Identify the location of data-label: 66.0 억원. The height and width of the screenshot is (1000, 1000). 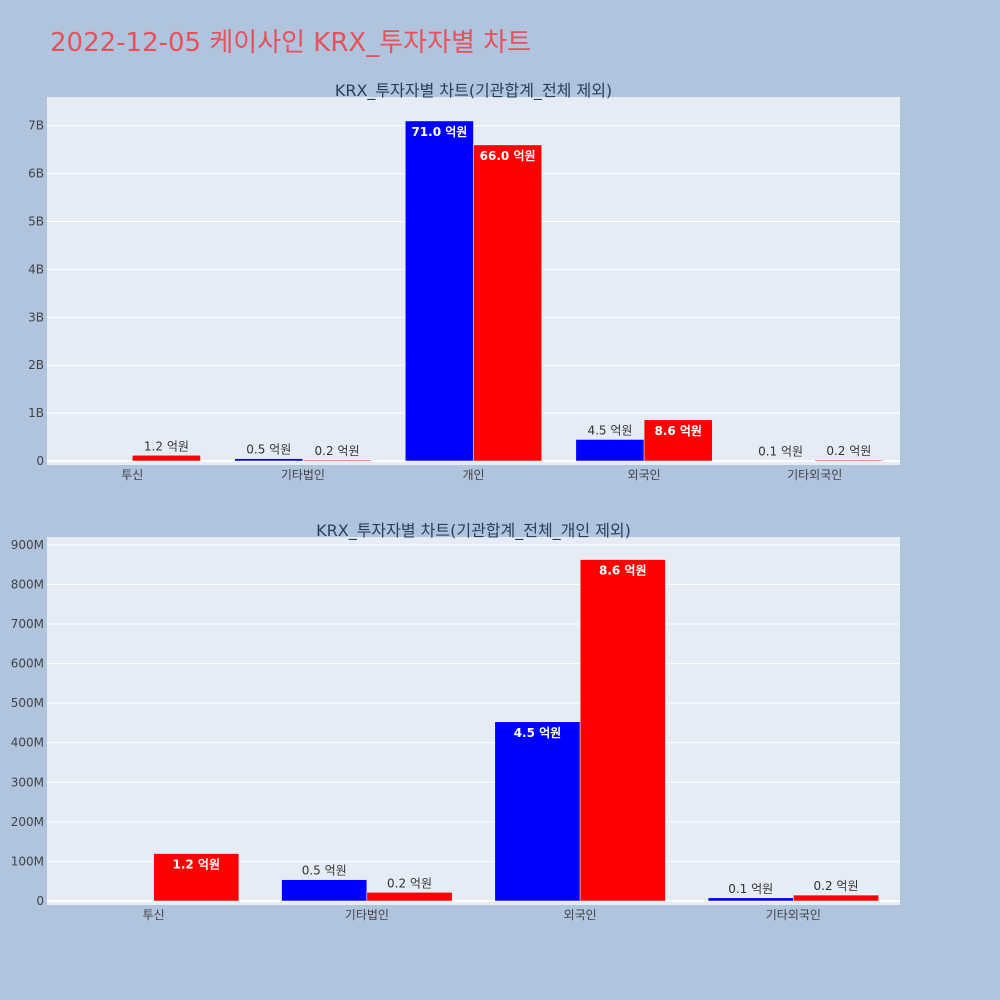
(508, 156).